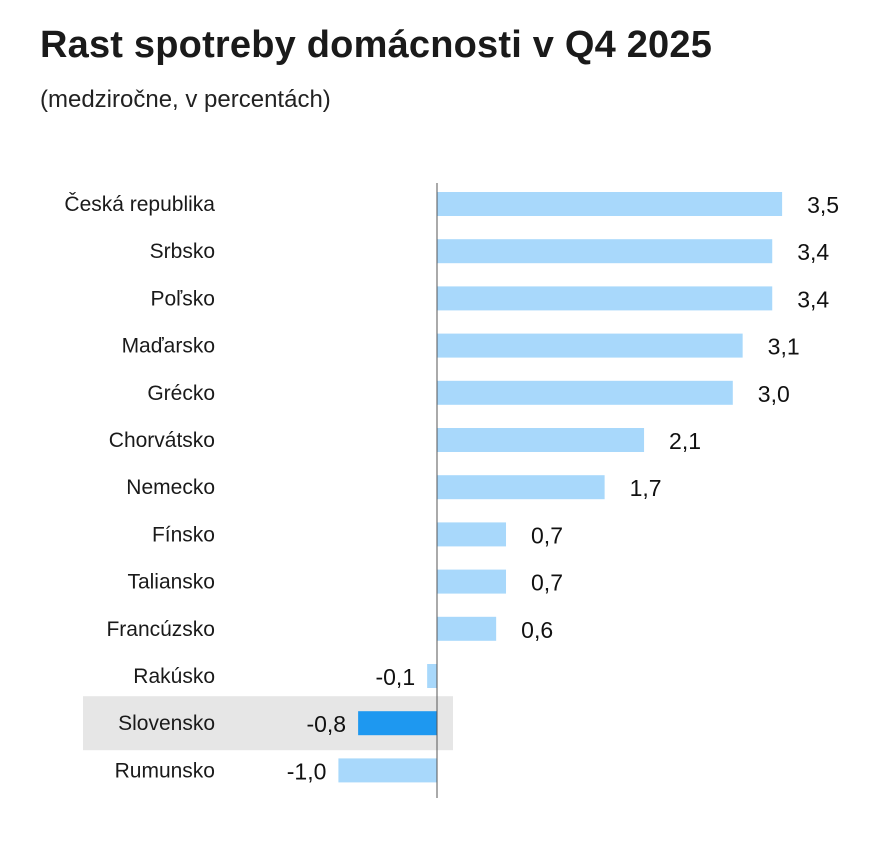  I want to click on value-label: 3,0, so click(774, 394).